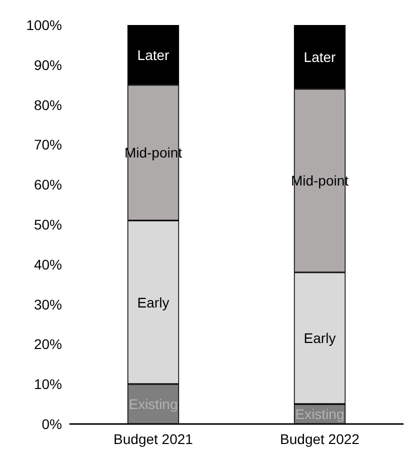  I want to click on y-tick-label: 30%, so click(48, 304).